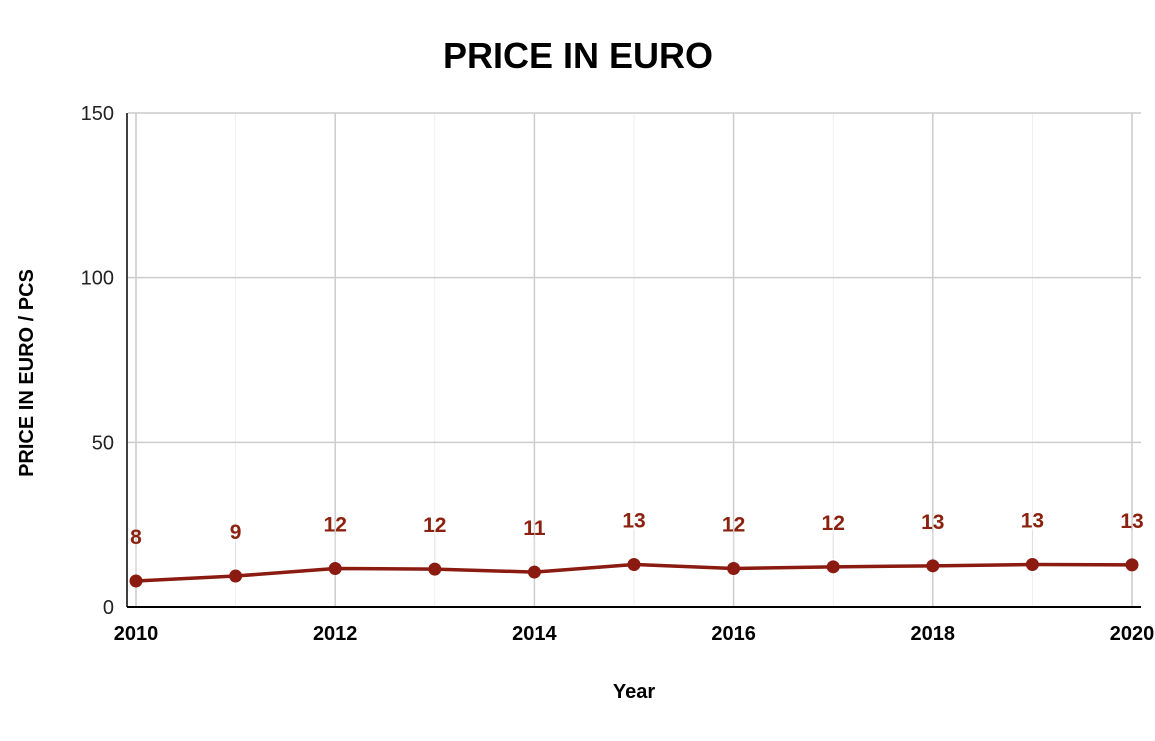 This screenshot has height=741, width=1155. What do you see at coordinates (733, 634) in the screenshot?
I see `x-tick-label: 2016` at bounding box center [733, 634].